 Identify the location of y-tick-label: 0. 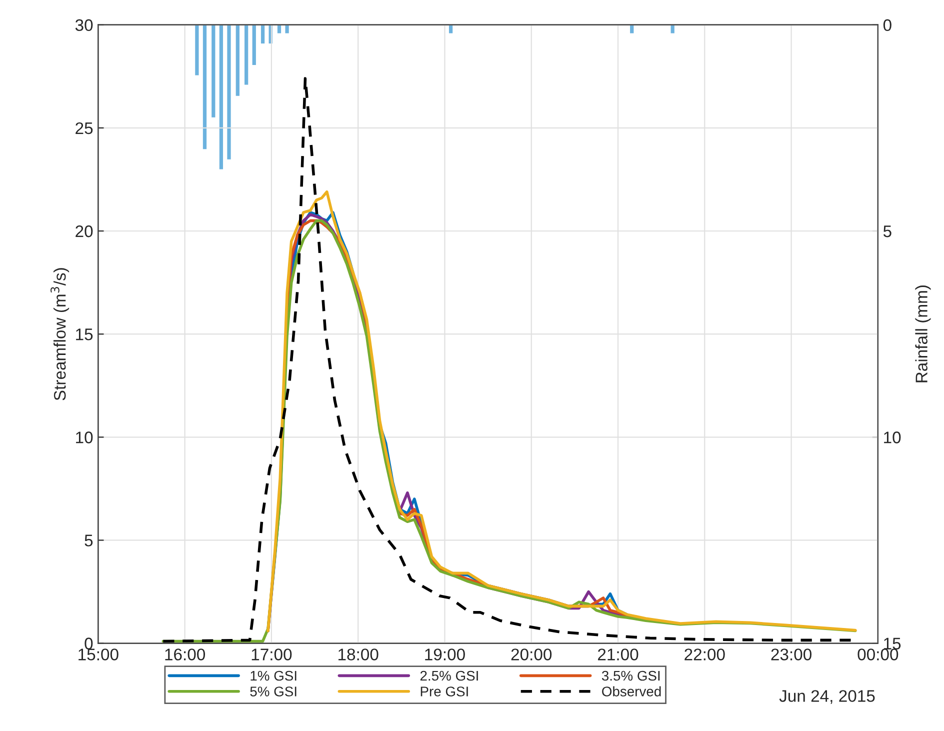
(88, 644).